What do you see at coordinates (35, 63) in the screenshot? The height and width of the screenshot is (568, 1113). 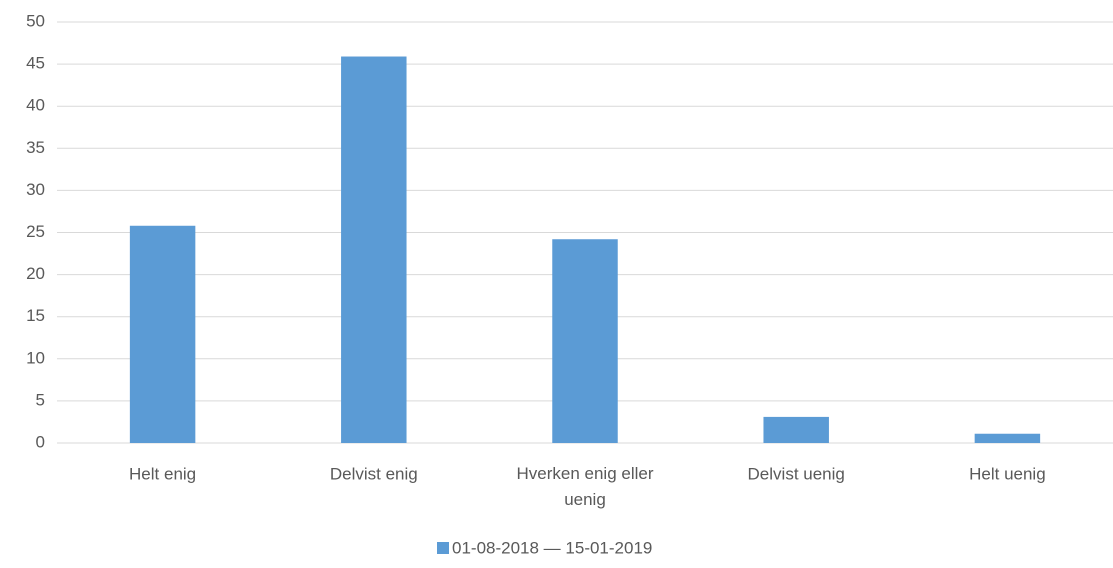 I see `y-tick-label: 45` at bounding box center [35, 63].